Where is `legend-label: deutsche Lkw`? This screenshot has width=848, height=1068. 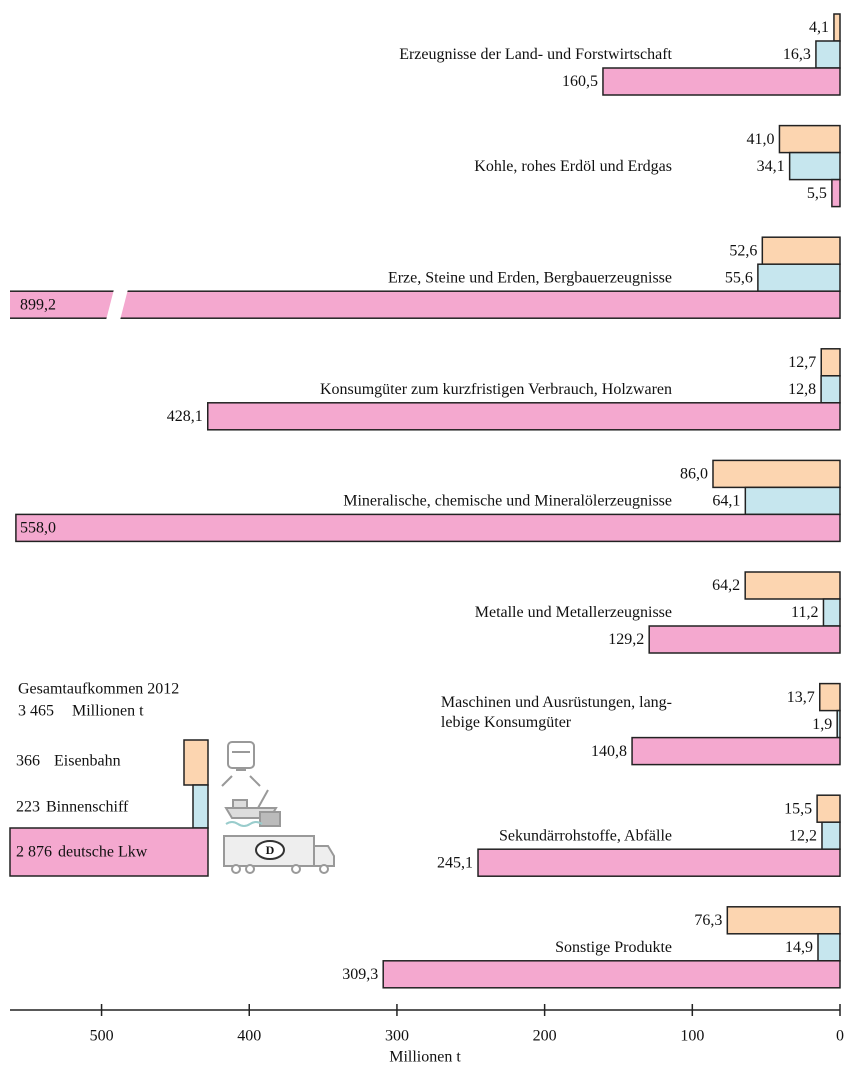
legend-label: deutsche Lkw is located at coordinates (103, 852).